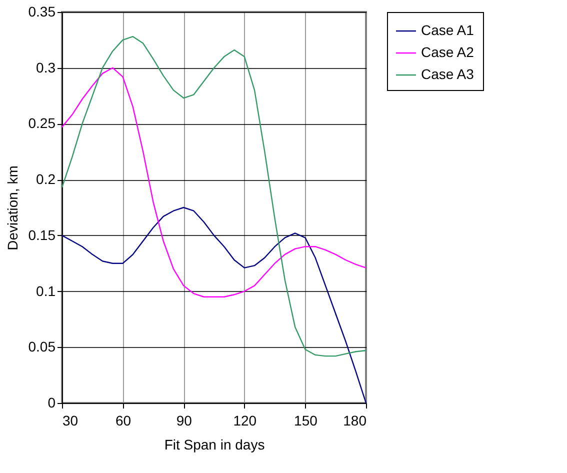 The width and height of the screenshot is (567, 473). What do you see at coordinates (214, 444) in the screenshot?
I see `x-axis-title: Fit Span in days` at bounding box center [214, 444].